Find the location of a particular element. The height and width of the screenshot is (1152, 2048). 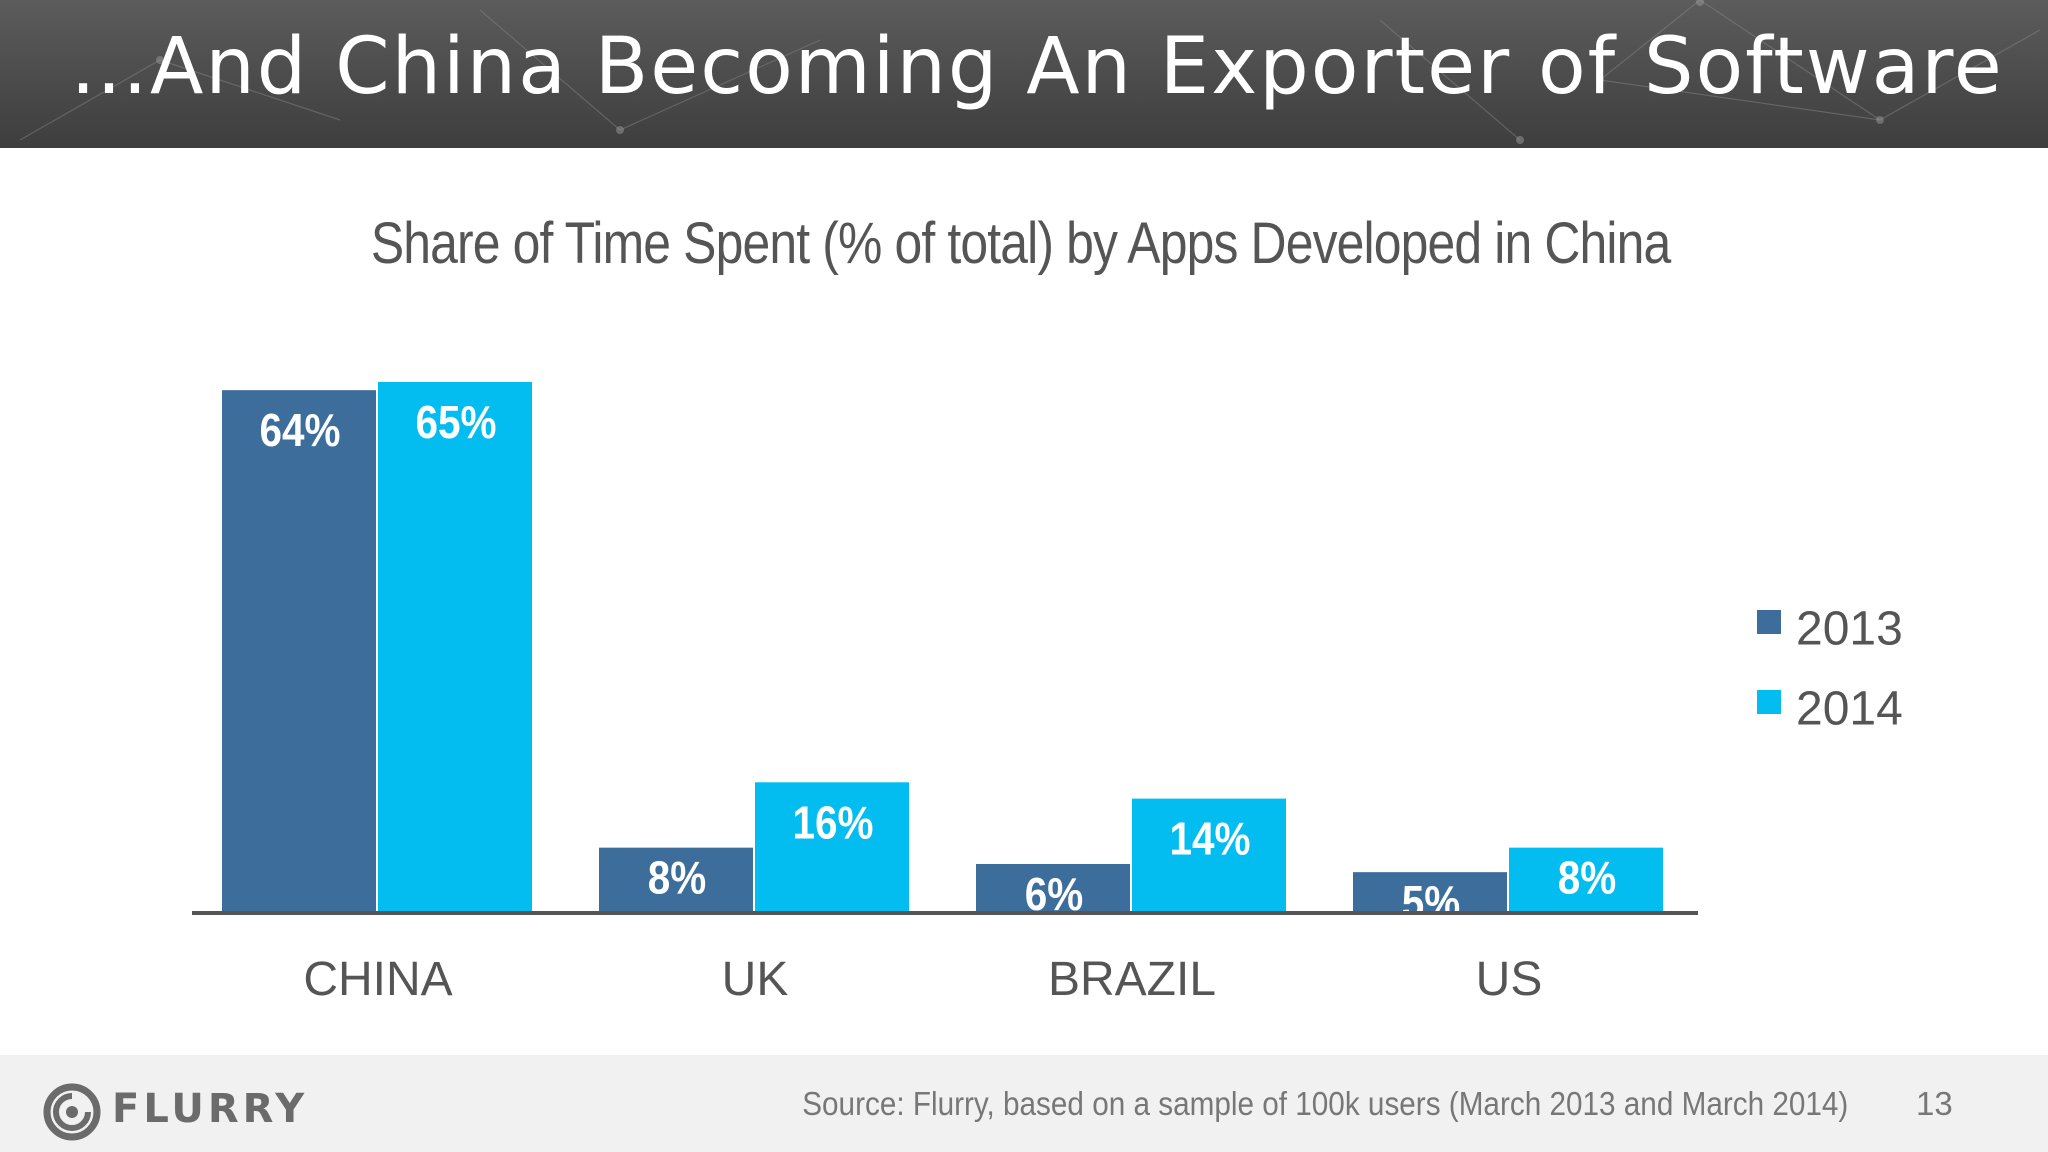

data-label-brazil-2014: 14% is located at coordinates (1209, 839).